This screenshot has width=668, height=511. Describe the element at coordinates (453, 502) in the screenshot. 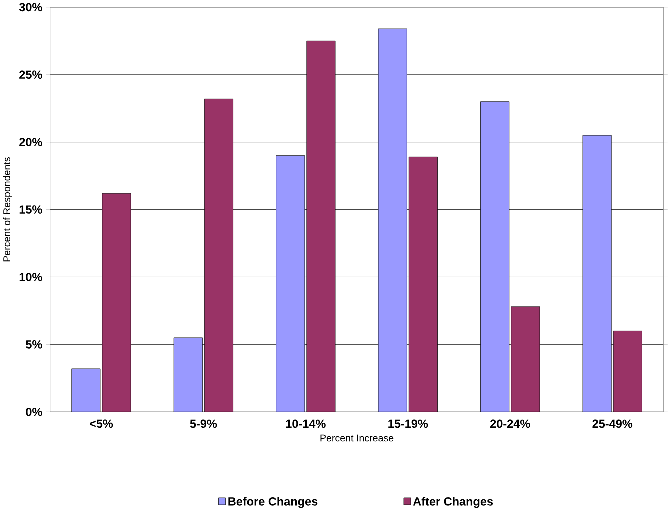

I see `legend-label: After Changes` at that location.